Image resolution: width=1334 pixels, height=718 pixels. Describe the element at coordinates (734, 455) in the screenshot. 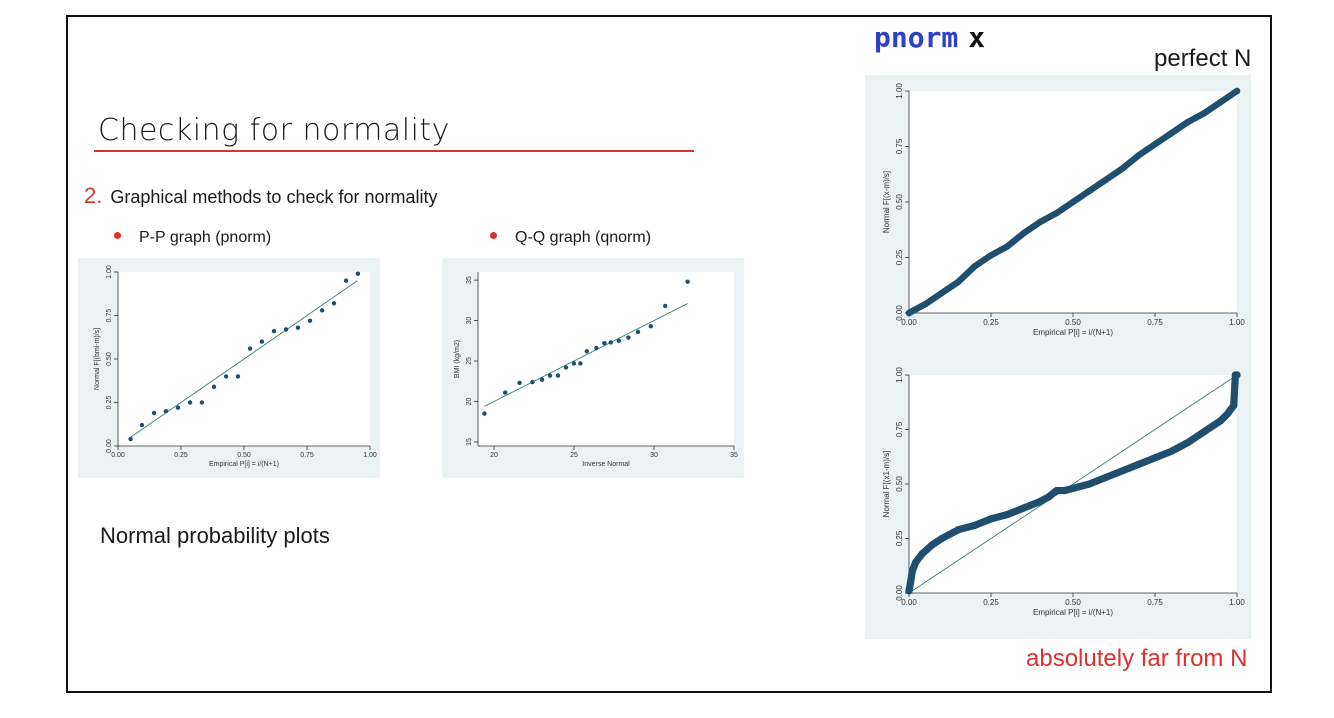

I see `x-tick-label: 35` at that location.